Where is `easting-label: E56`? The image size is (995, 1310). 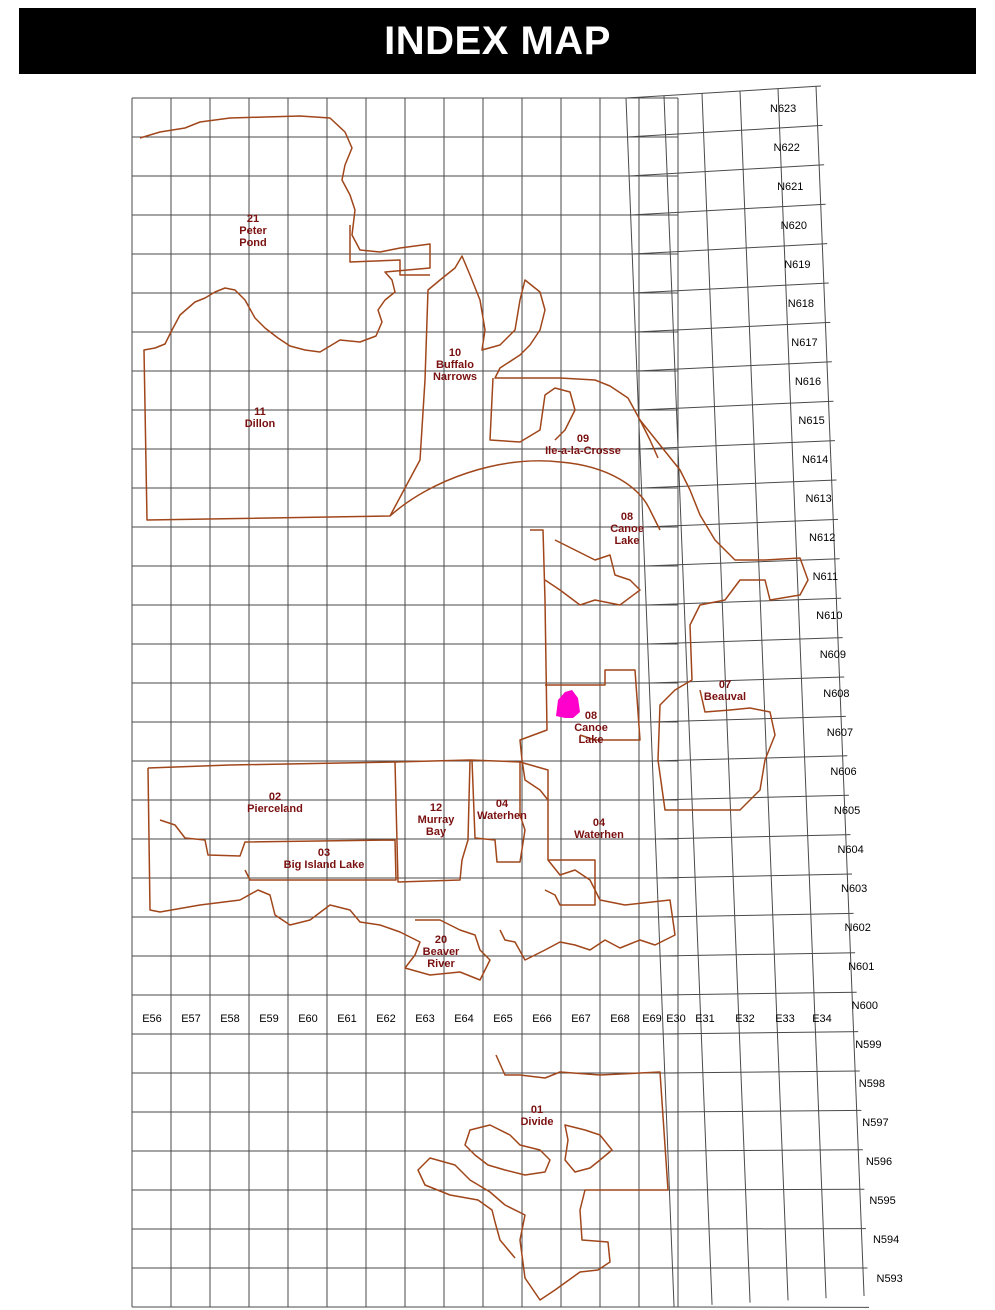
easting-label: E56 is located at coordinates (152, 1019).